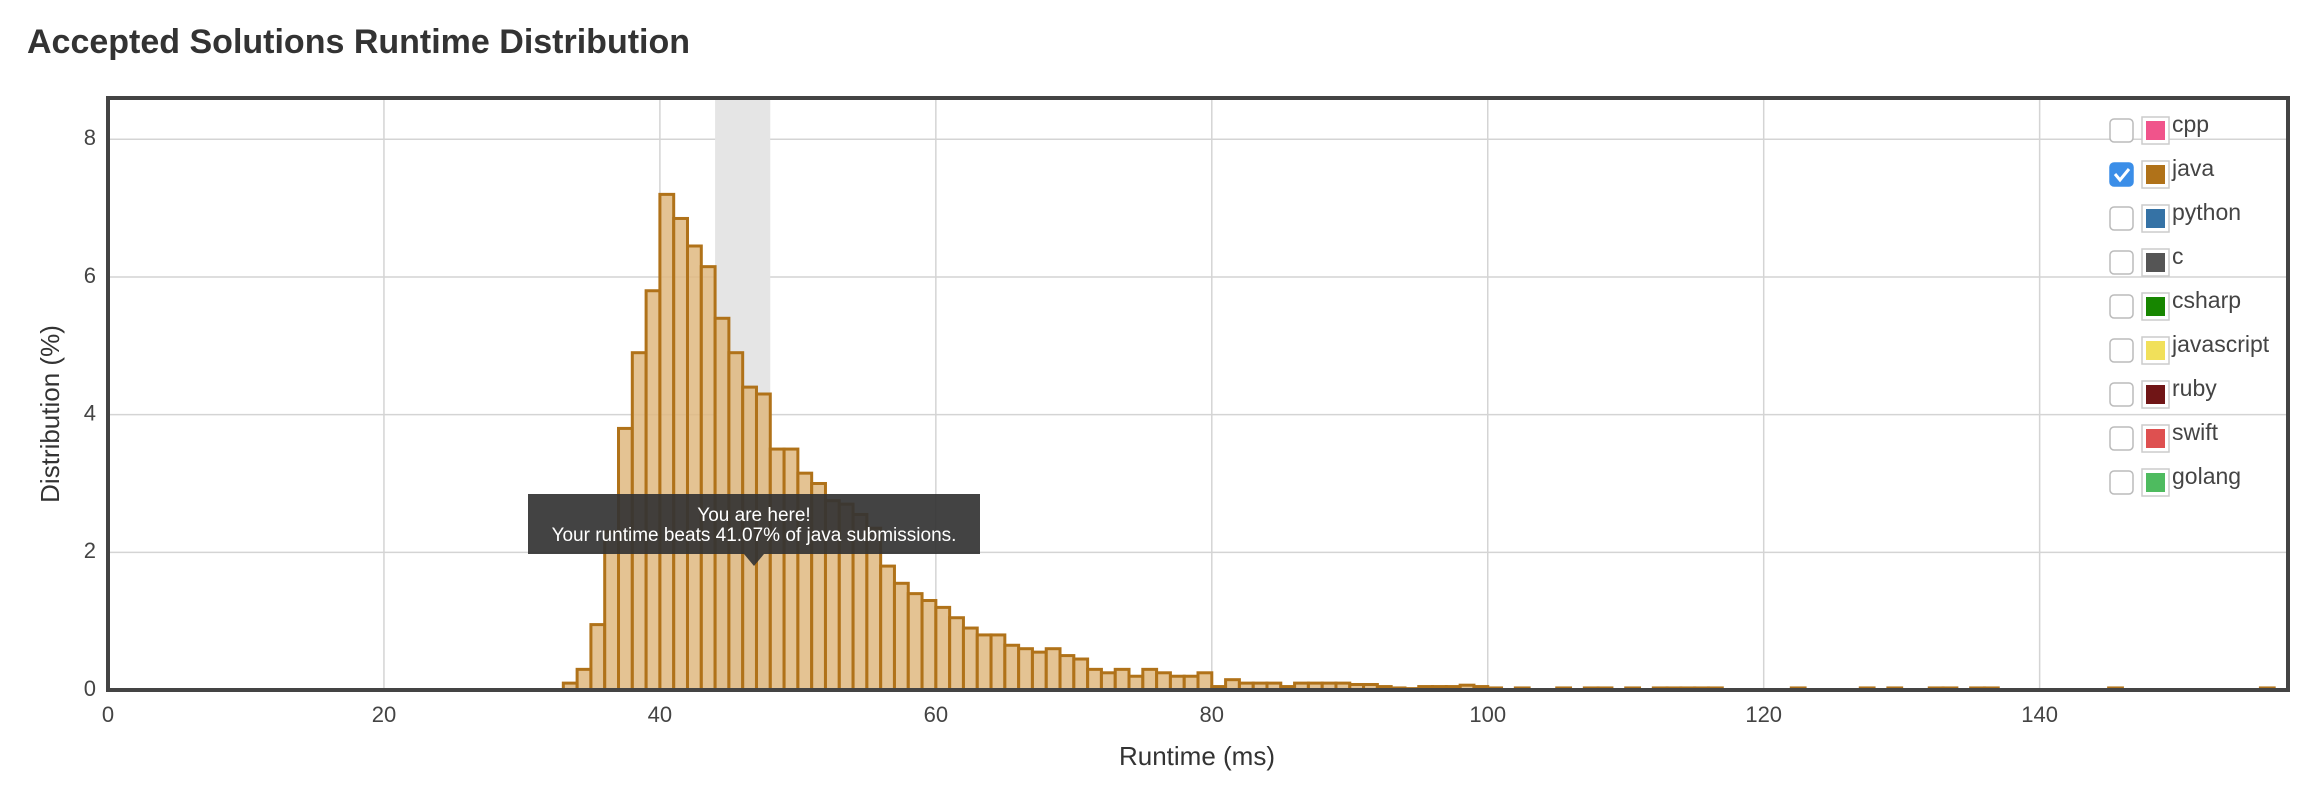 The width and height of the screenshot is (2318, 788). I want to click on legend-label: javascript, so click(2220, 344).